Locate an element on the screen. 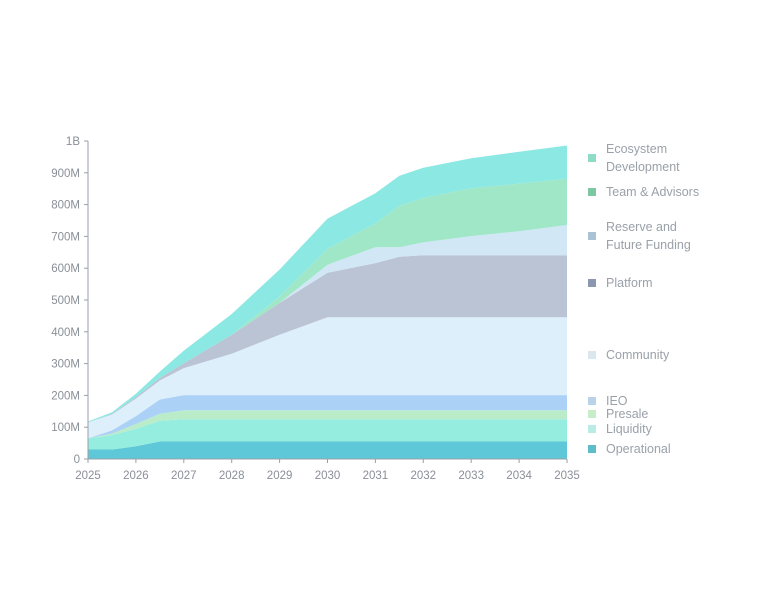 Image resolution: width=780 pixels, height=601 pixels. legend-label: Operational is located at coordinates (638, 449).